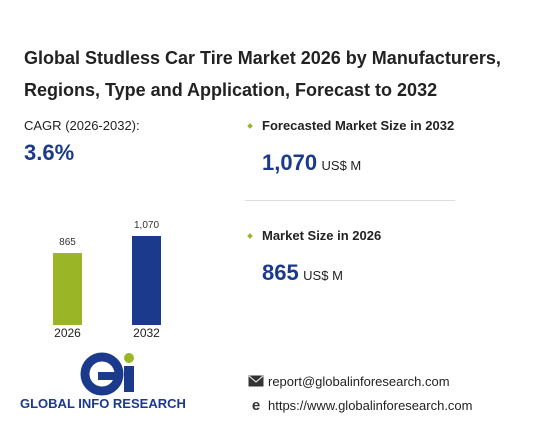 The image size is (560, 431). Describe the element at coordinates (67, 242) in the screenshot. I see `value-label: 865` at that location.